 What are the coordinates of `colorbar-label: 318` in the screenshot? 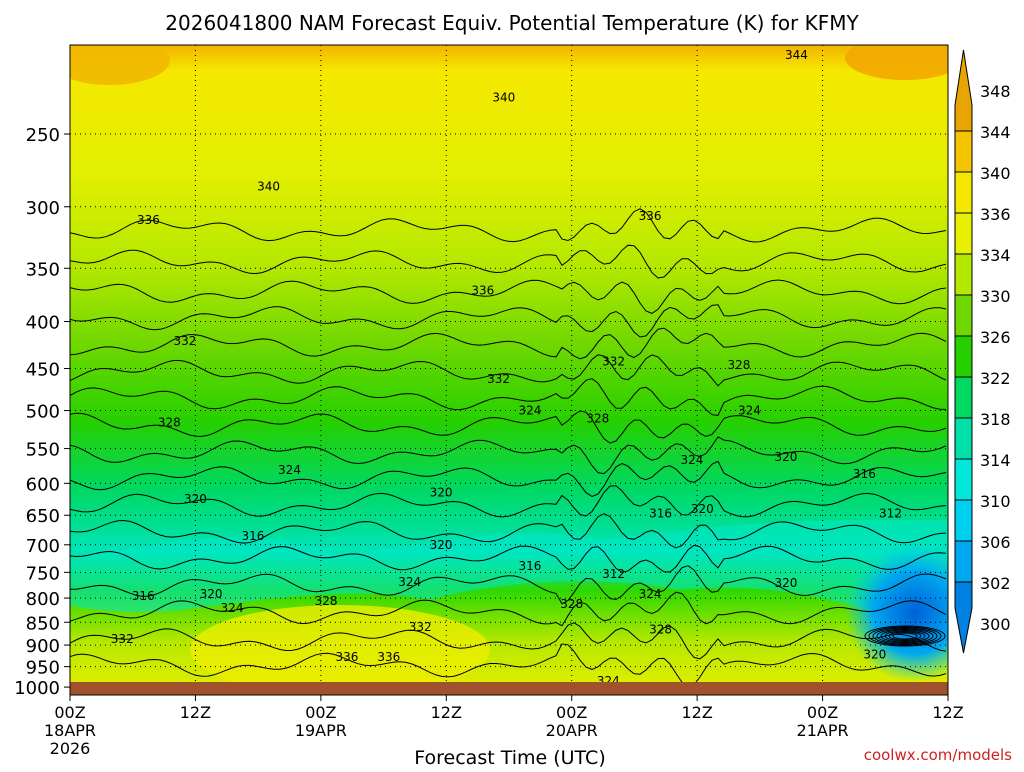 It's located at (995, 419).